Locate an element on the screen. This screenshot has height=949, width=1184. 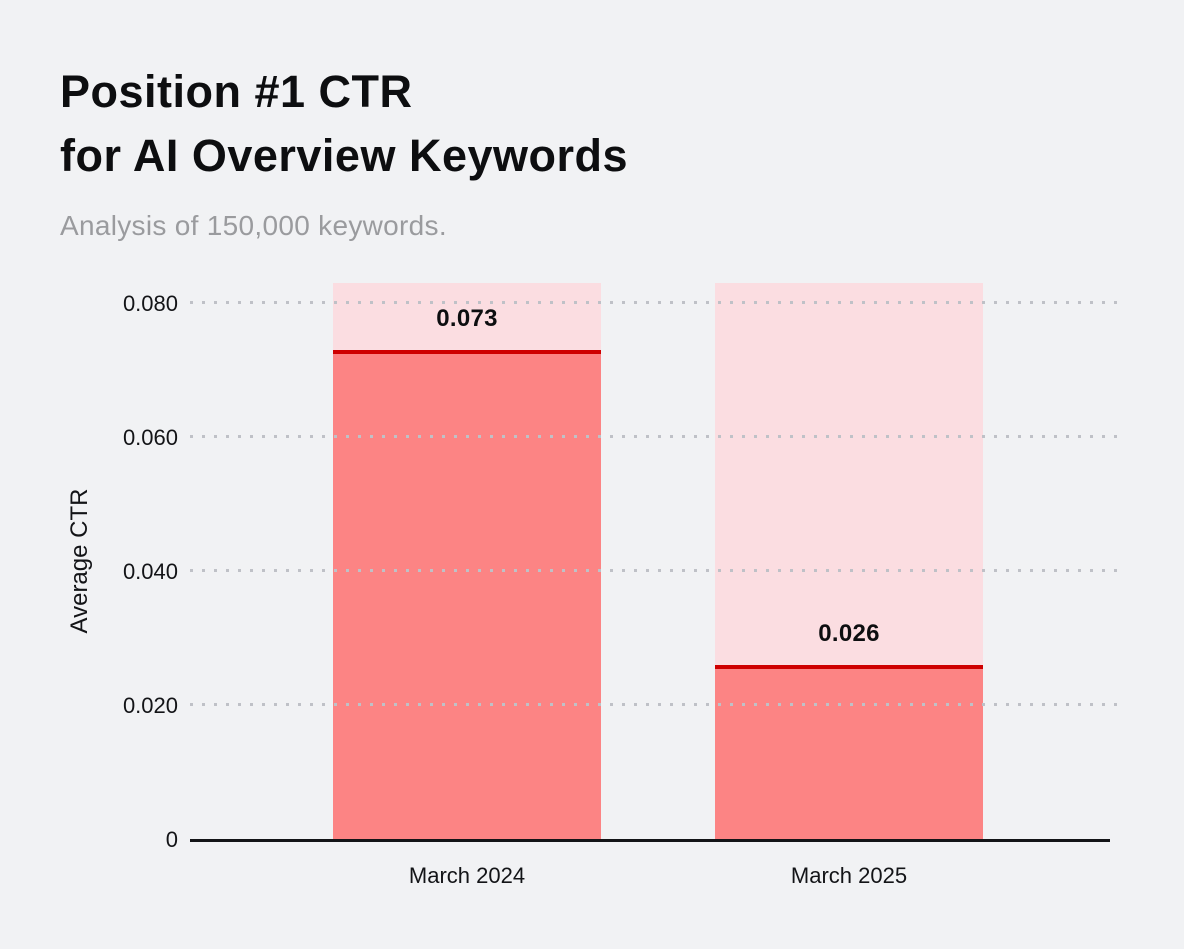
bar-march-2025 is located at coordinates (849, 751).